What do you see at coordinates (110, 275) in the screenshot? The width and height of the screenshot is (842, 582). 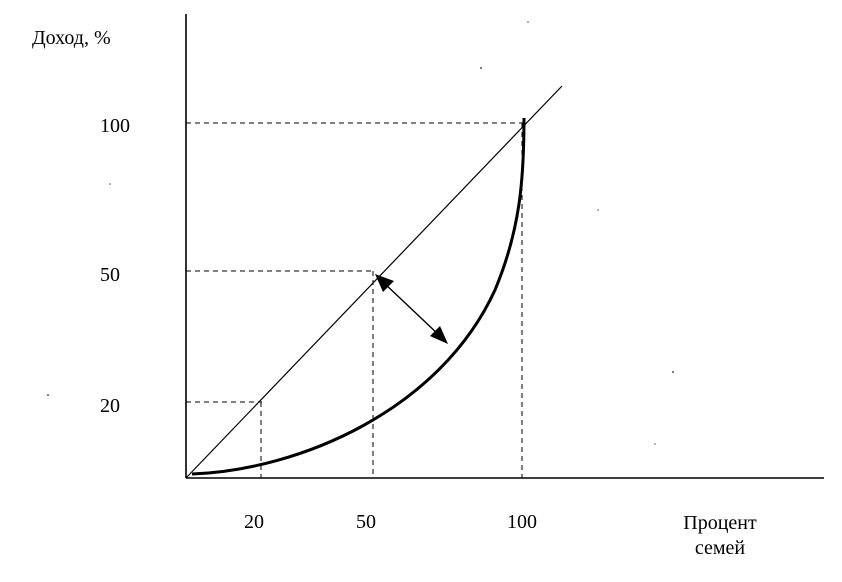 I see `y-tick-50: 50` at bounding box center [110, 275].